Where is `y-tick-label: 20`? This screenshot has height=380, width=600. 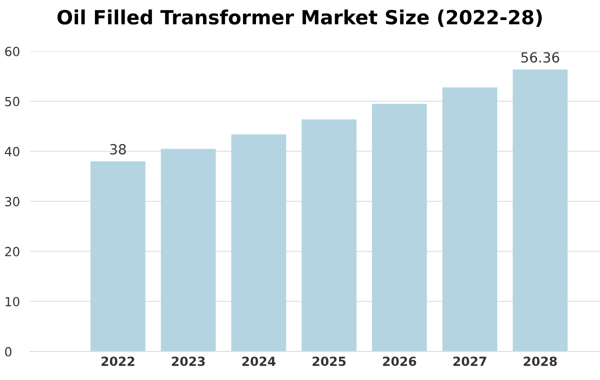 y-tick-label: 20 is located at coordinates (12, 251).